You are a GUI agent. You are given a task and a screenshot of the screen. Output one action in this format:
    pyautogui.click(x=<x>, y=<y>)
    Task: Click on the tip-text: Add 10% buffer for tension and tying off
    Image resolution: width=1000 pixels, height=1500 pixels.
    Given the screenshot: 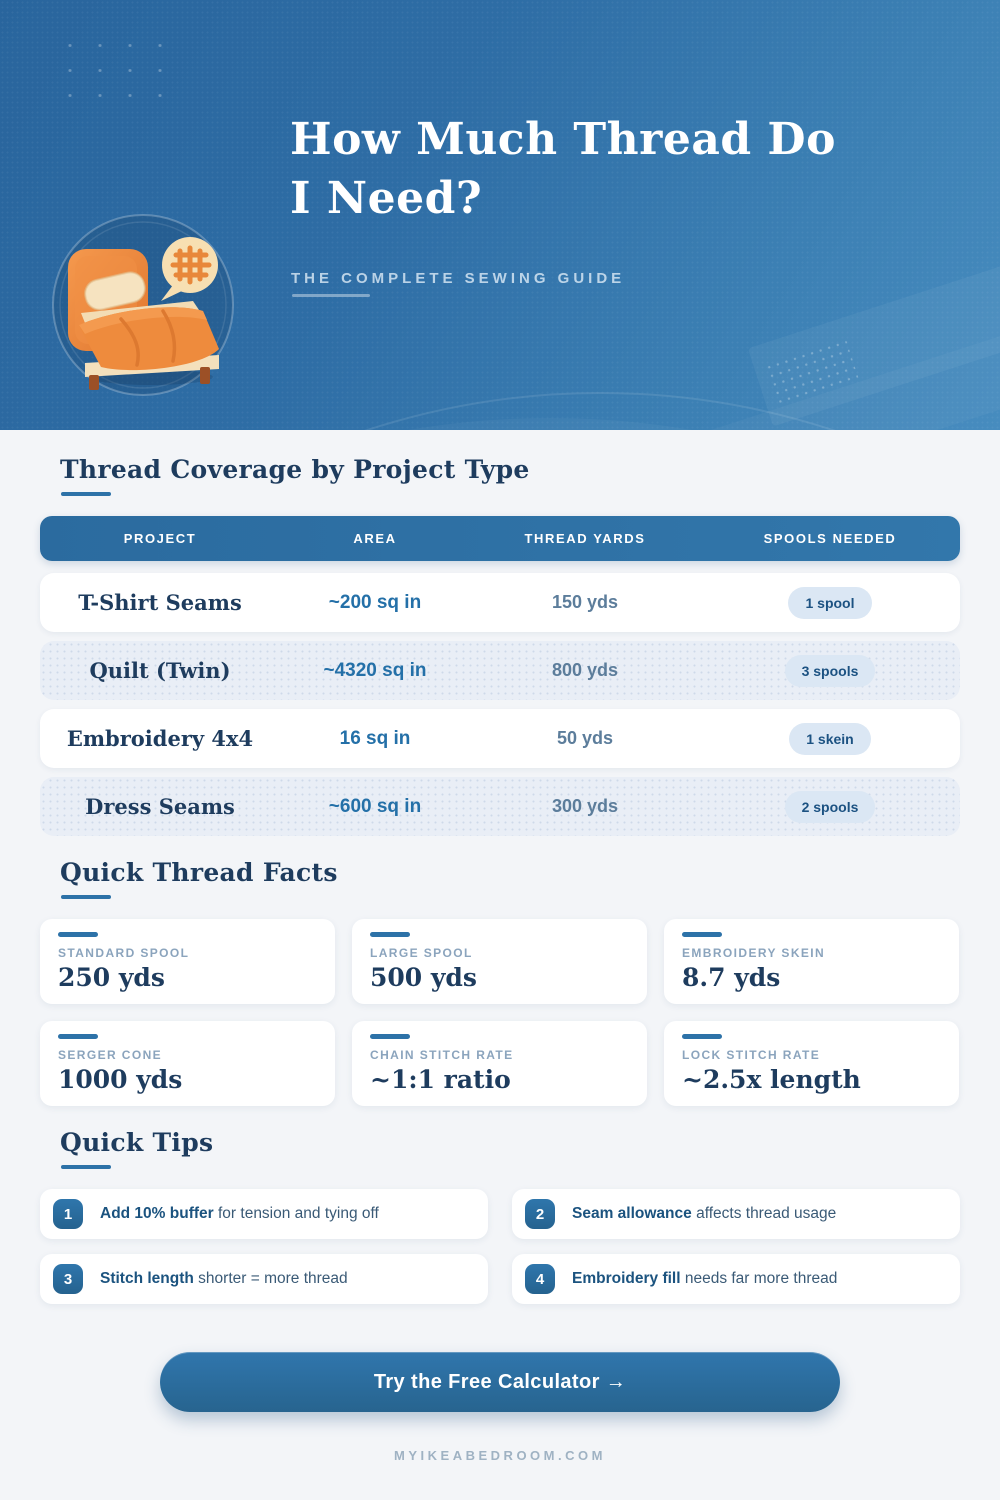 What is the action you would take?
    pyautogui.click(x=239, y=1214)
    